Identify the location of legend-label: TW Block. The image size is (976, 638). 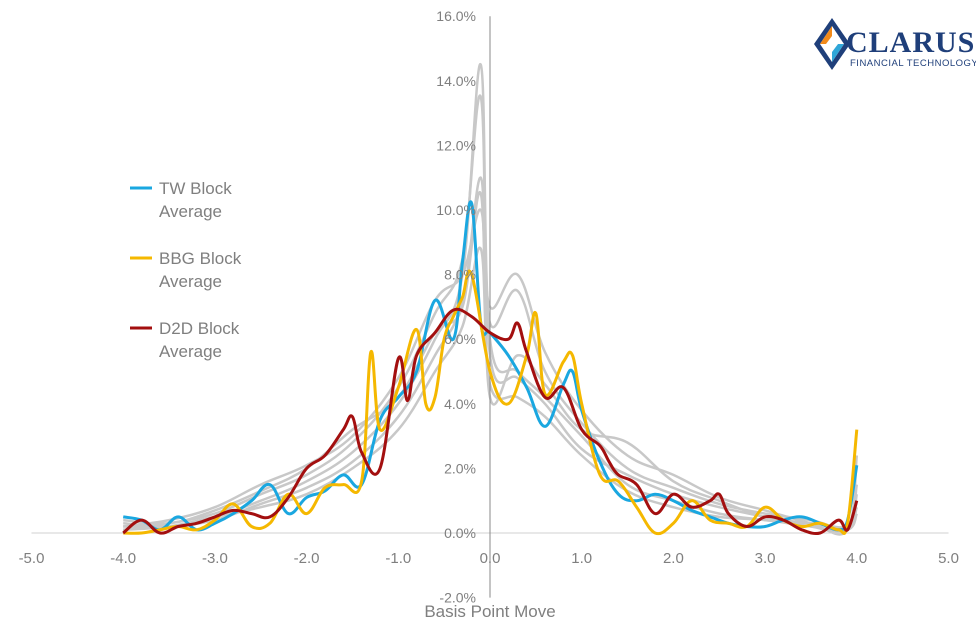
(195, 188).